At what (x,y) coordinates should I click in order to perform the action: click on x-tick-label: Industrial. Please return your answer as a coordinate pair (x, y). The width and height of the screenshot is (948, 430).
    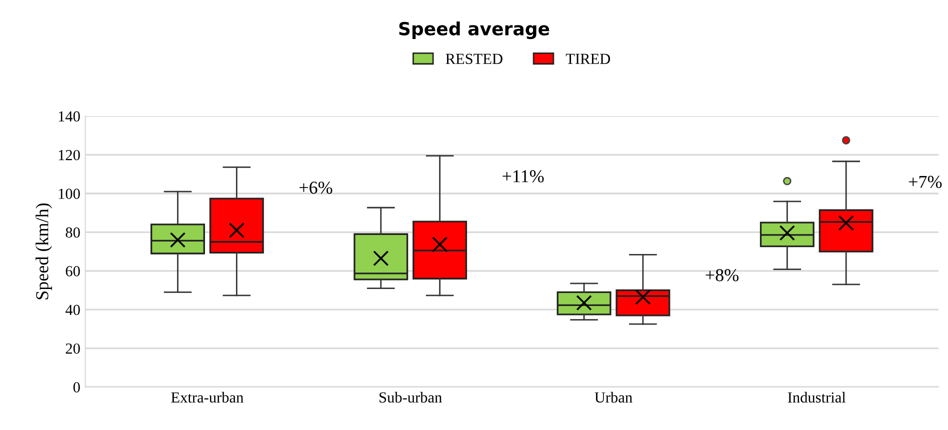
    Looking at the image, I should click on (817, 397).